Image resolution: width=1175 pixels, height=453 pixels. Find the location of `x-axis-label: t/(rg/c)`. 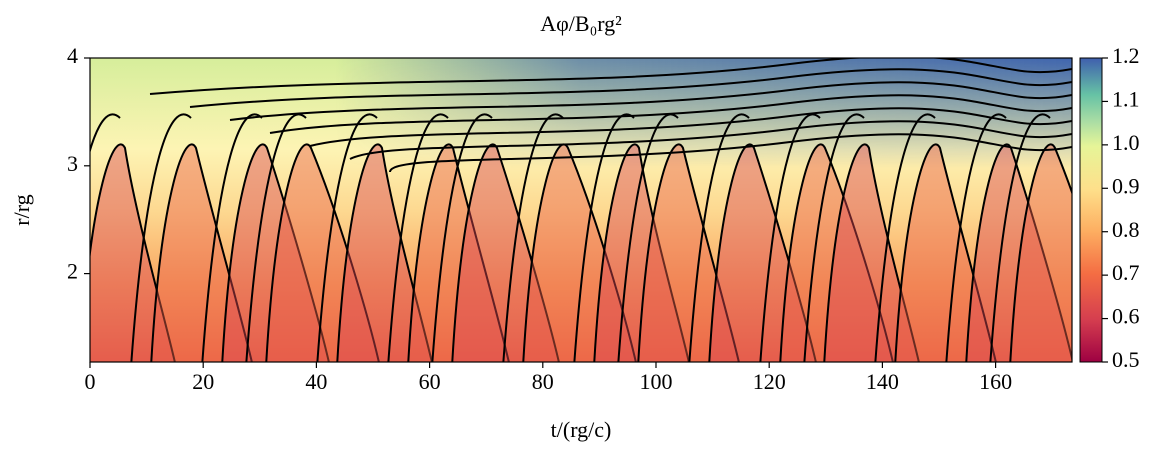

x-axis-label: t/(rg/c) is located at coordinates (581, 429).